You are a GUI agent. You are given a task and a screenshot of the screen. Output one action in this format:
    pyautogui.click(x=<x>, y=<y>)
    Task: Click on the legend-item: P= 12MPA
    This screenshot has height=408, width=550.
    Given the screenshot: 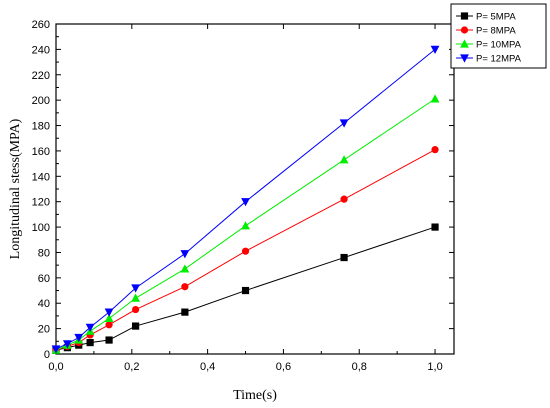 What is the action you would take?
    pyautogui.click(x=489, y=59)
    